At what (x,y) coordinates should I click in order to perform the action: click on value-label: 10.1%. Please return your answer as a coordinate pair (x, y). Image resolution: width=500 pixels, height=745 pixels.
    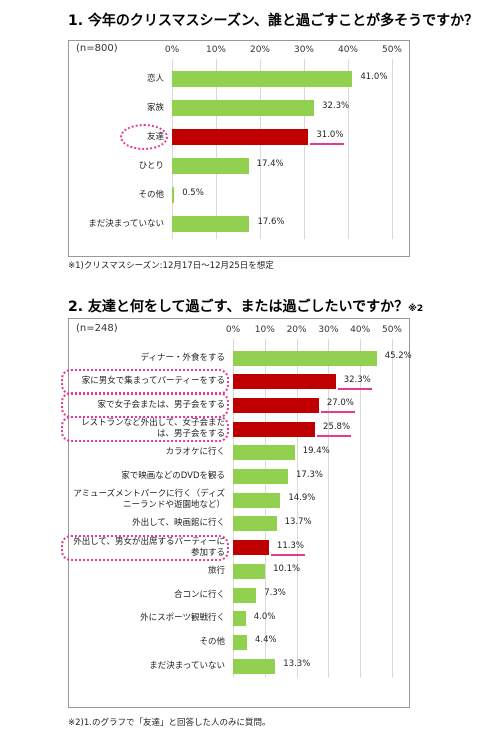
    Looking at the image, I should click on (287, 569).